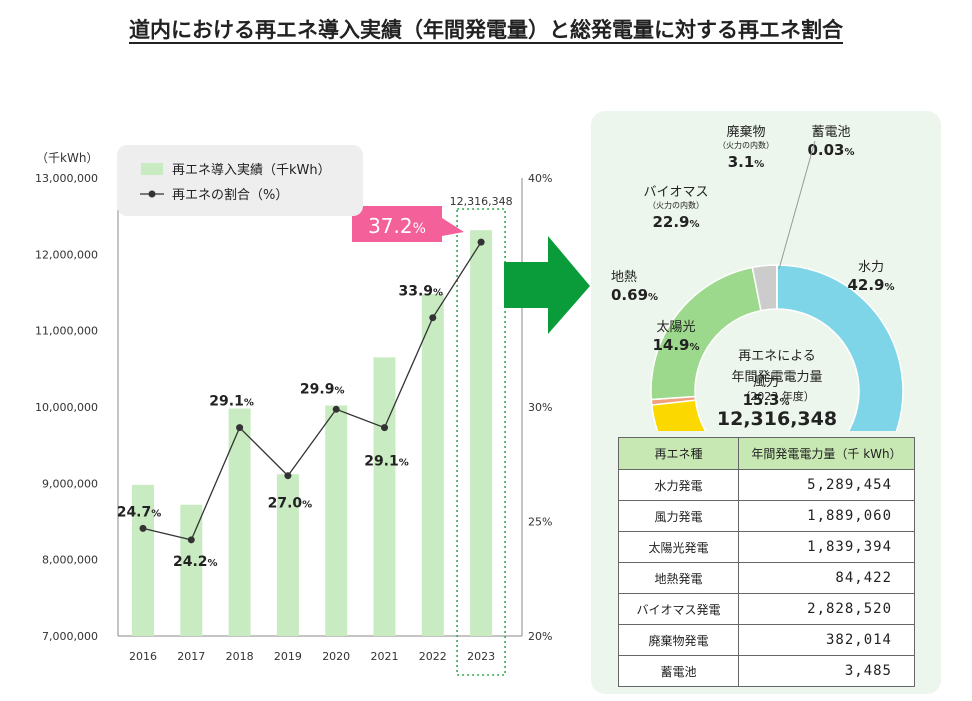 The image size is (972, 701). Describe the element at coordinates (285, 504) in the screenshot. I see `ratio-value: 27.0` at that location.